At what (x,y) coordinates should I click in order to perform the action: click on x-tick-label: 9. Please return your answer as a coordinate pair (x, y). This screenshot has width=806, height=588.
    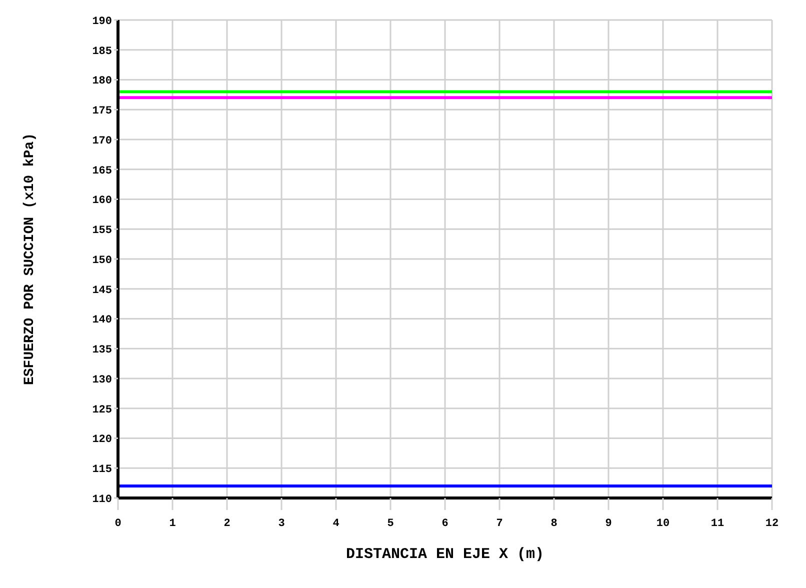
    Looking at the image, I should click on (608, 524).